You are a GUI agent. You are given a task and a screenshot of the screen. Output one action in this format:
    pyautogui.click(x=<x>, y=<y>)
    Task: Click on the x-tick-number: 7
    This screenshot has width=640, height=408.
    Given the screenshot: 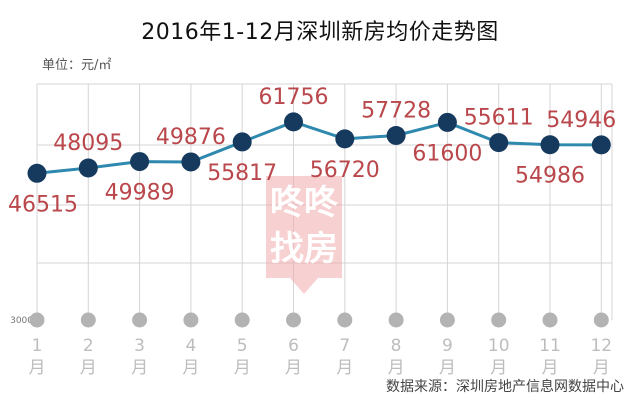 What is the action you would take?
    pyautogui.click(x=344, y=346)
    